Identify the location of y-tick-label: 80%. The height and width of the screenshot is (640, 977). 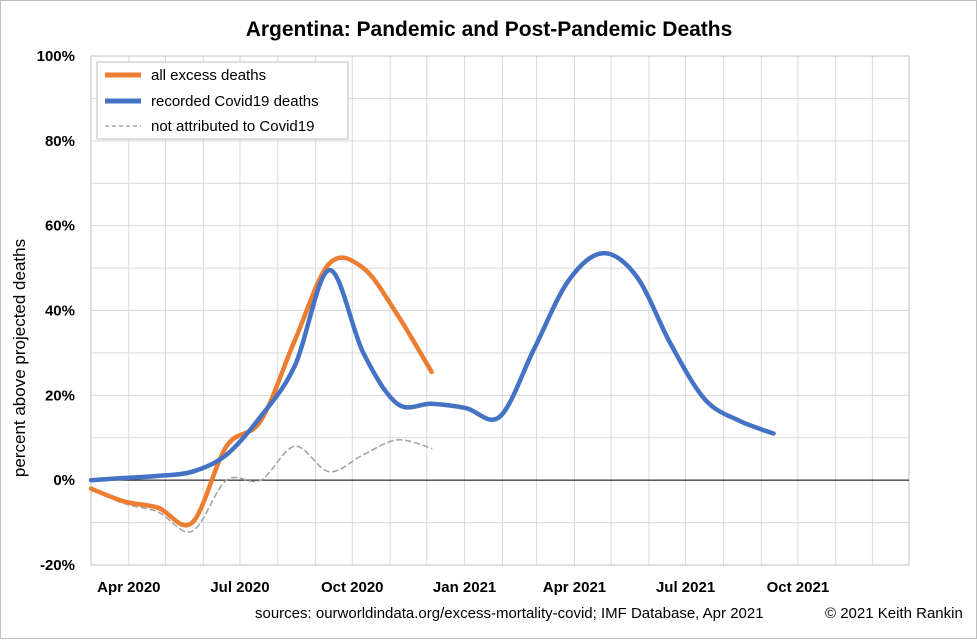
(60, 141).